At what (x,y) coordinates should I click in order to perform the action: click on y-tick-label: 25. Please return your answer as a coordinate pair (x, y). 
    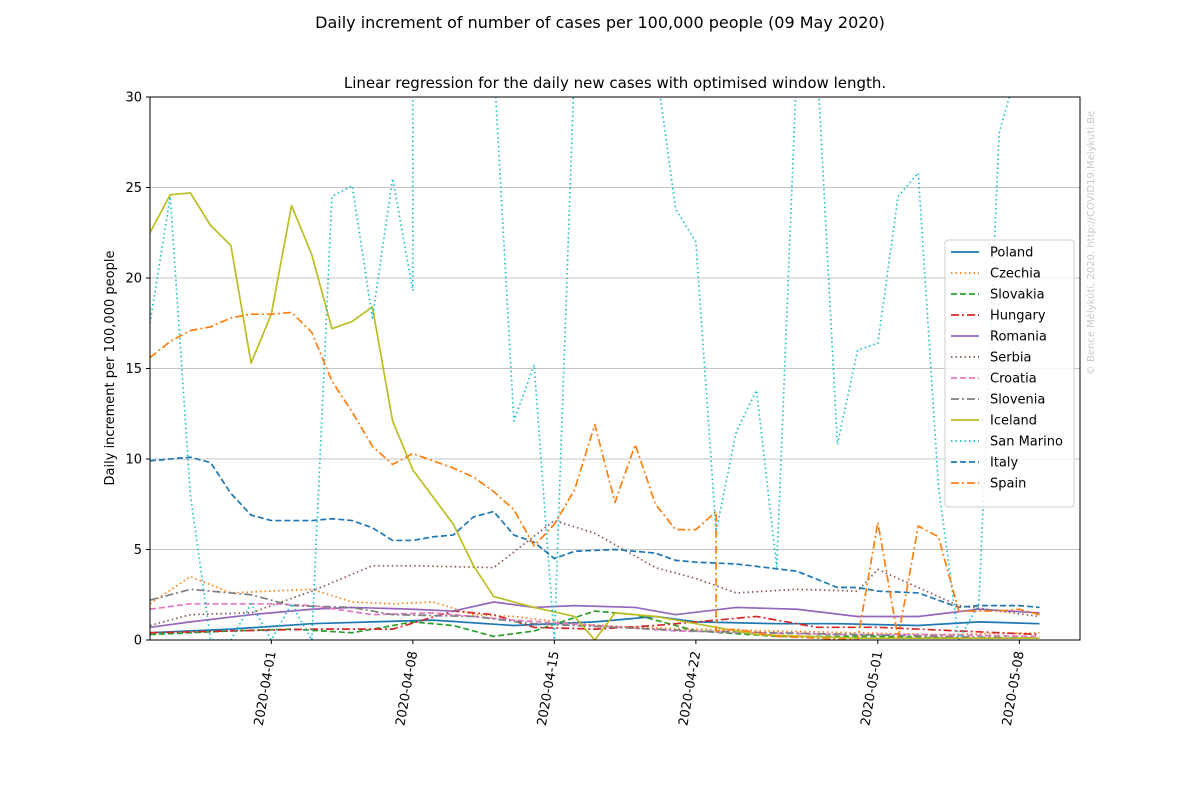
    Looking at the image, I should click on (133, 188).